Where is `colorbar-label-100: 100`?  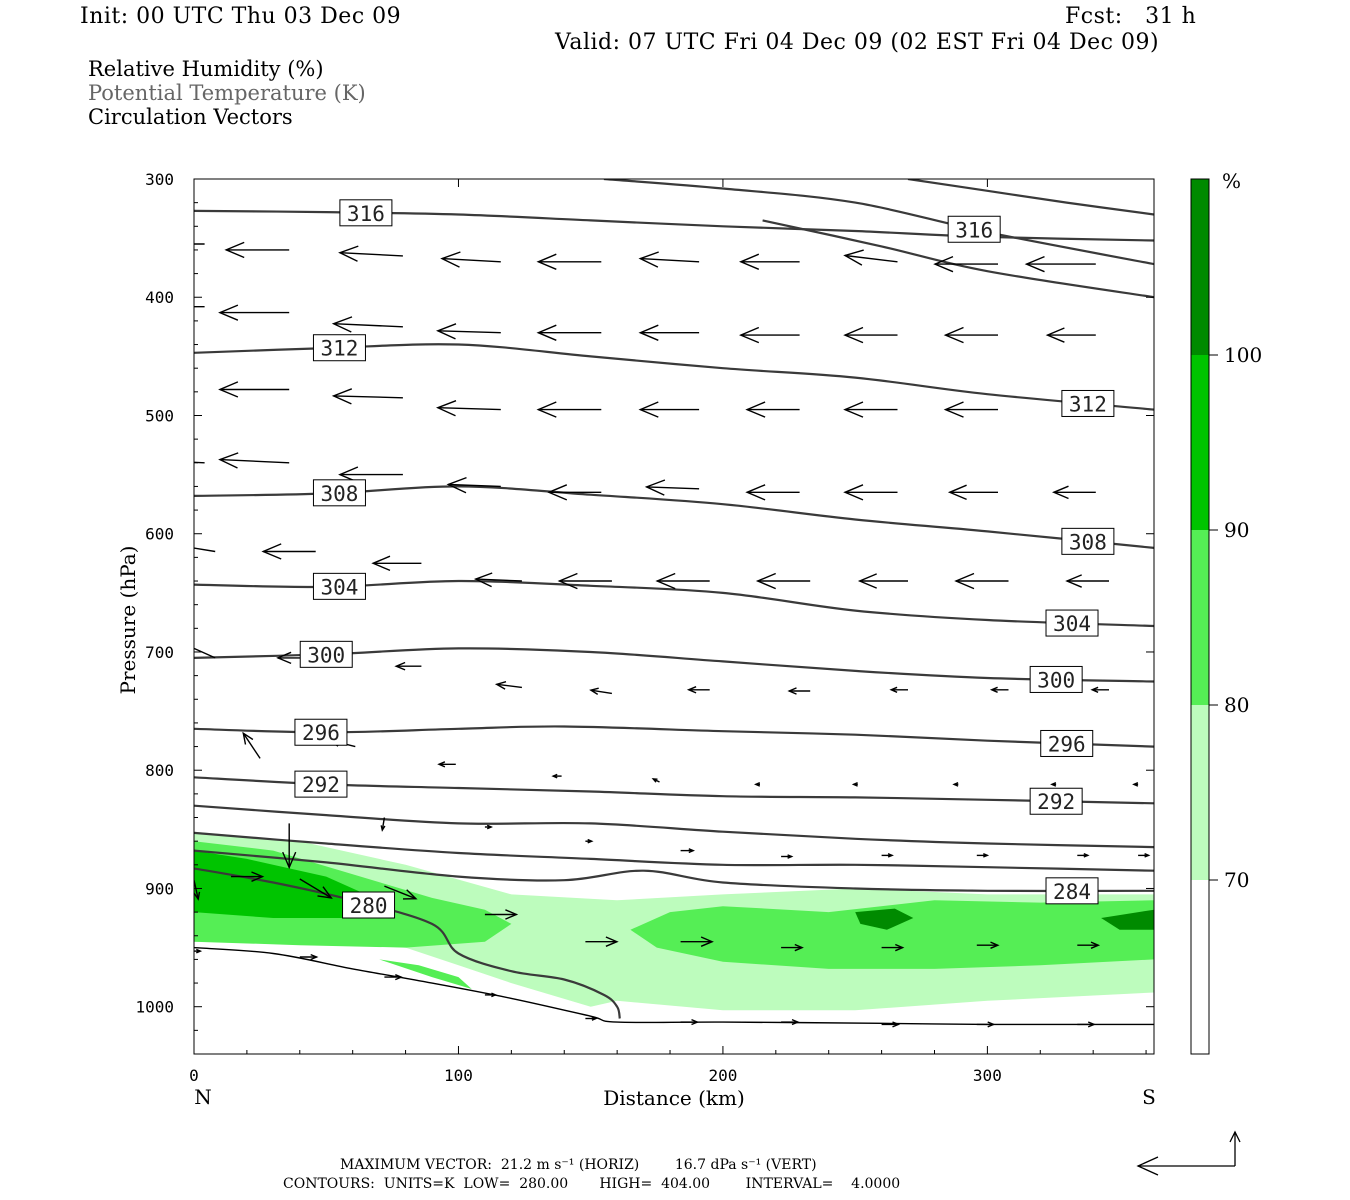
colorbar-label-100: 100 is located at coordinates (1243, 355).